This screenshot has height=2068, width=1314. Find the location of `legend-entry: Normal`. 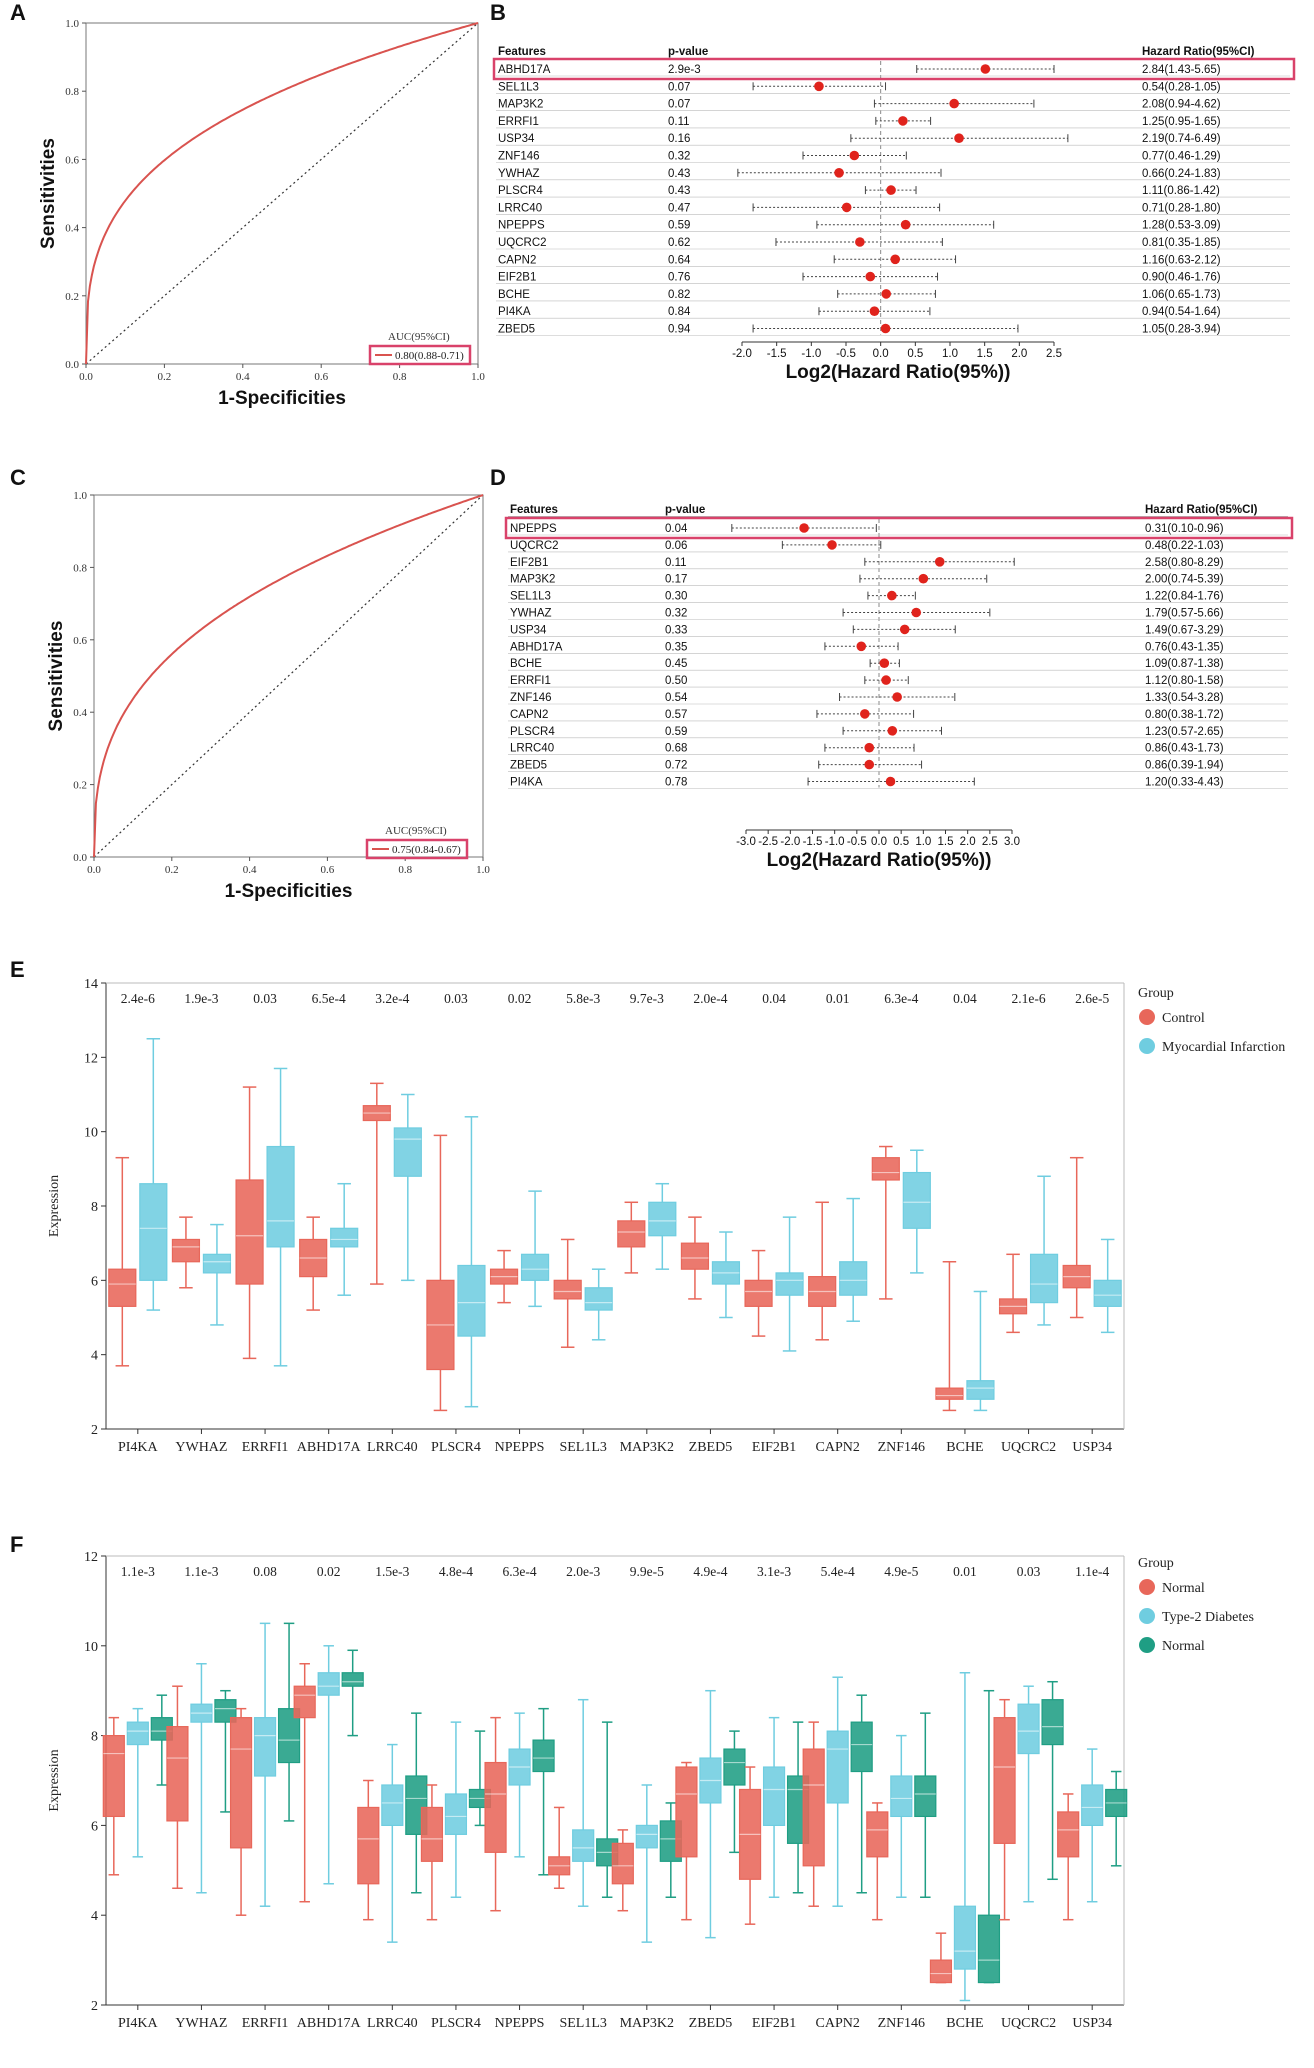

legend-entry: Normal is located at coordinates (1183, 1588).